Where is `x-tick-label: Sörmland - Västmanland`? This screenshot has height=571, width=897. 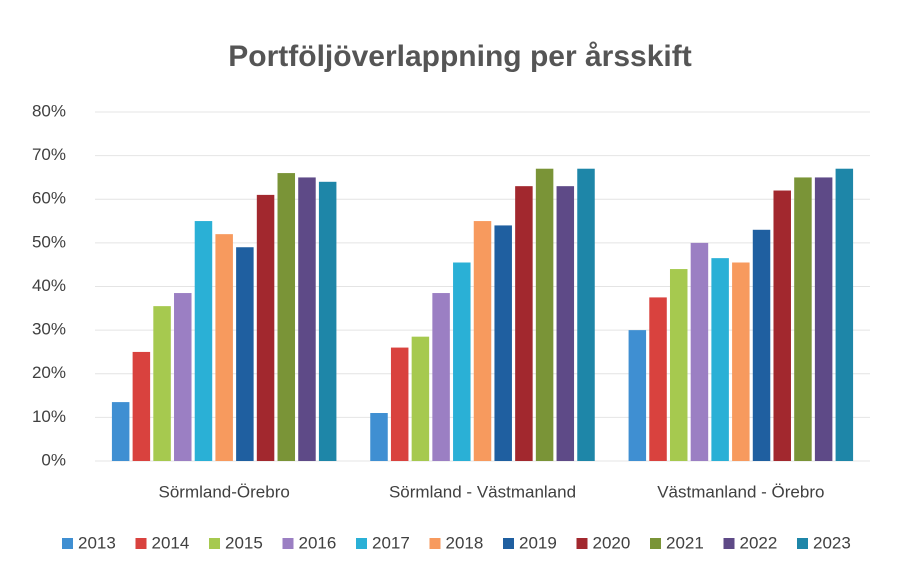
x-tick-label: Sörmland - Västmanland is located at coordinates (482, 491).